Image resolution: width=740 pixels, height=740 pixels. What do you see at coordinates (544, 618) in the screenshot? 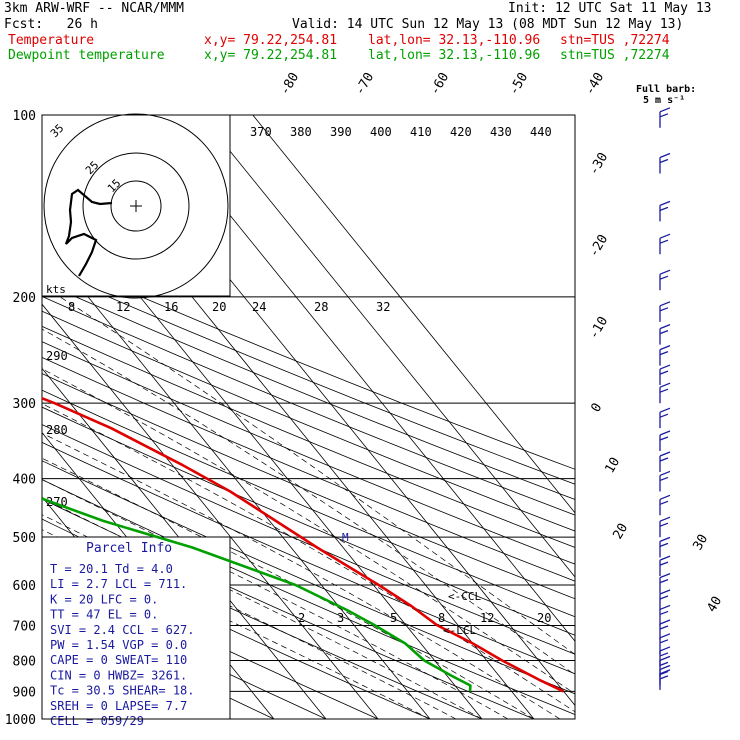
I see `mixing-ratio-label-lower: 20` at bounding box center [544, 618].